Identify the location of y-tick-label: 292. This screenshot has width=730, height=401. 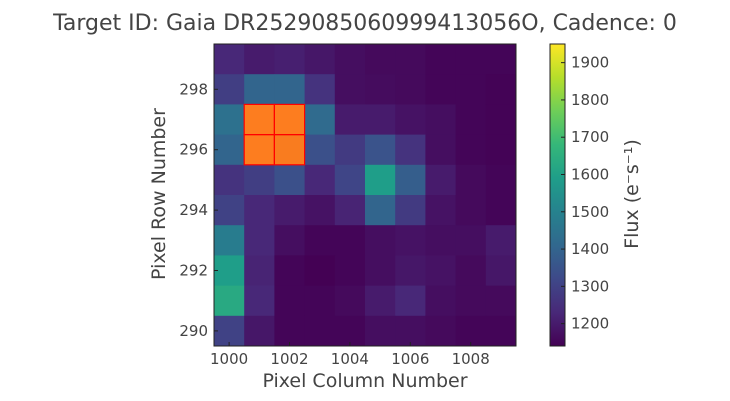
(193, 271).